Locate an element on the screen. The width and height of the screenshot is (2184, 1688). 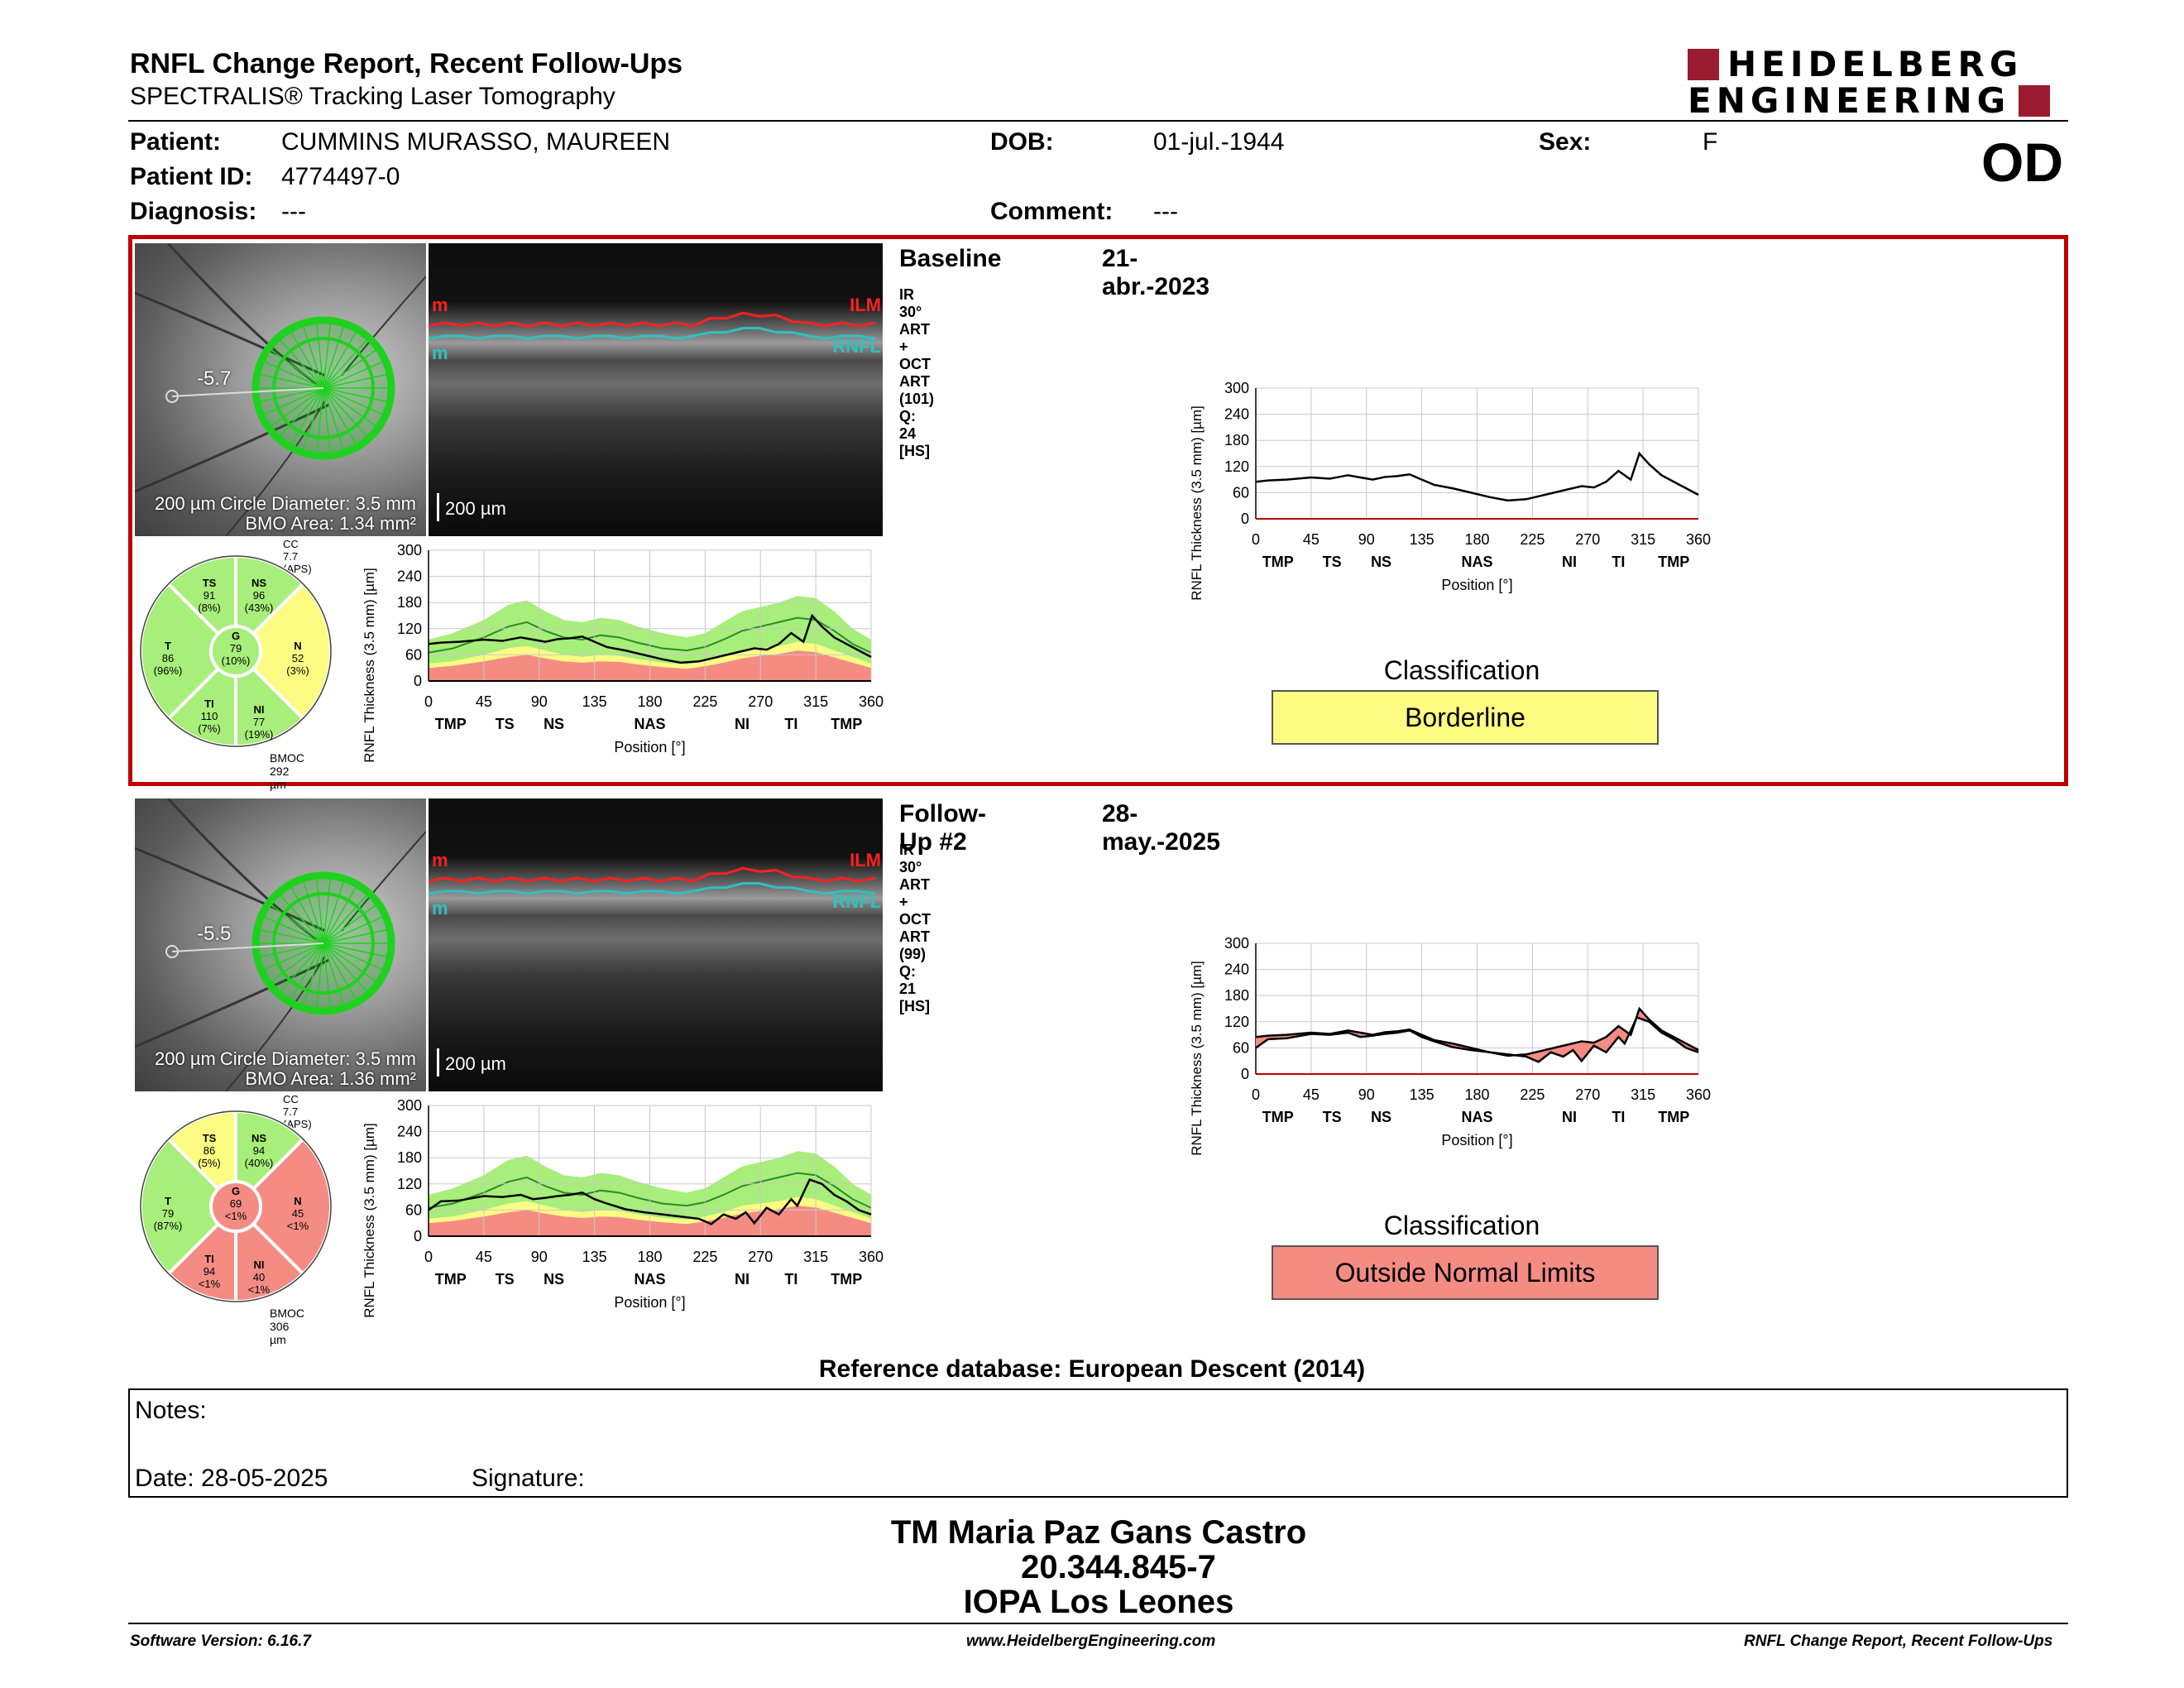
oct-scale-bar is located at coordinates (438, 507).